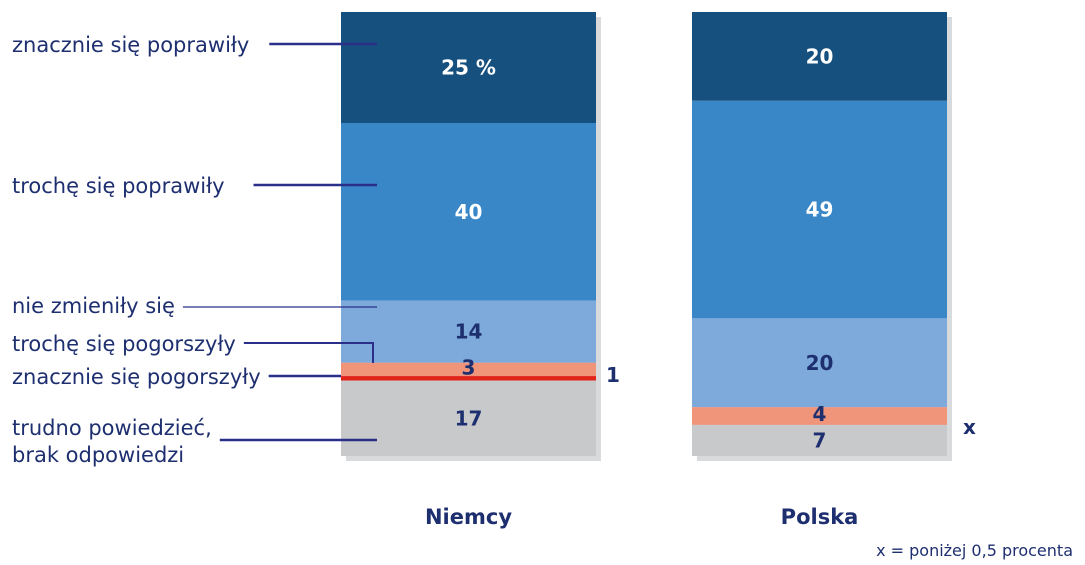  Describe the element at coordinates (820, 517) in the screenshot. I see `category-label: Polska` at that location.